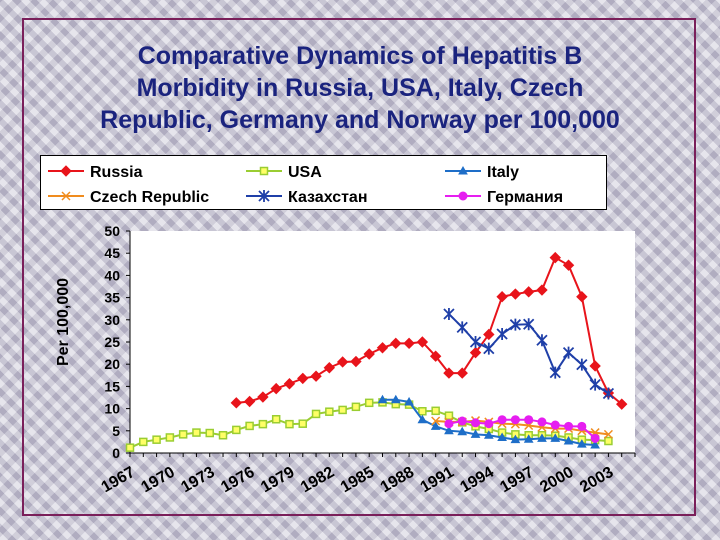  Describe the element at coordinates (503, 172) in the screenshot. I see `legend-label: Italy` at that location.